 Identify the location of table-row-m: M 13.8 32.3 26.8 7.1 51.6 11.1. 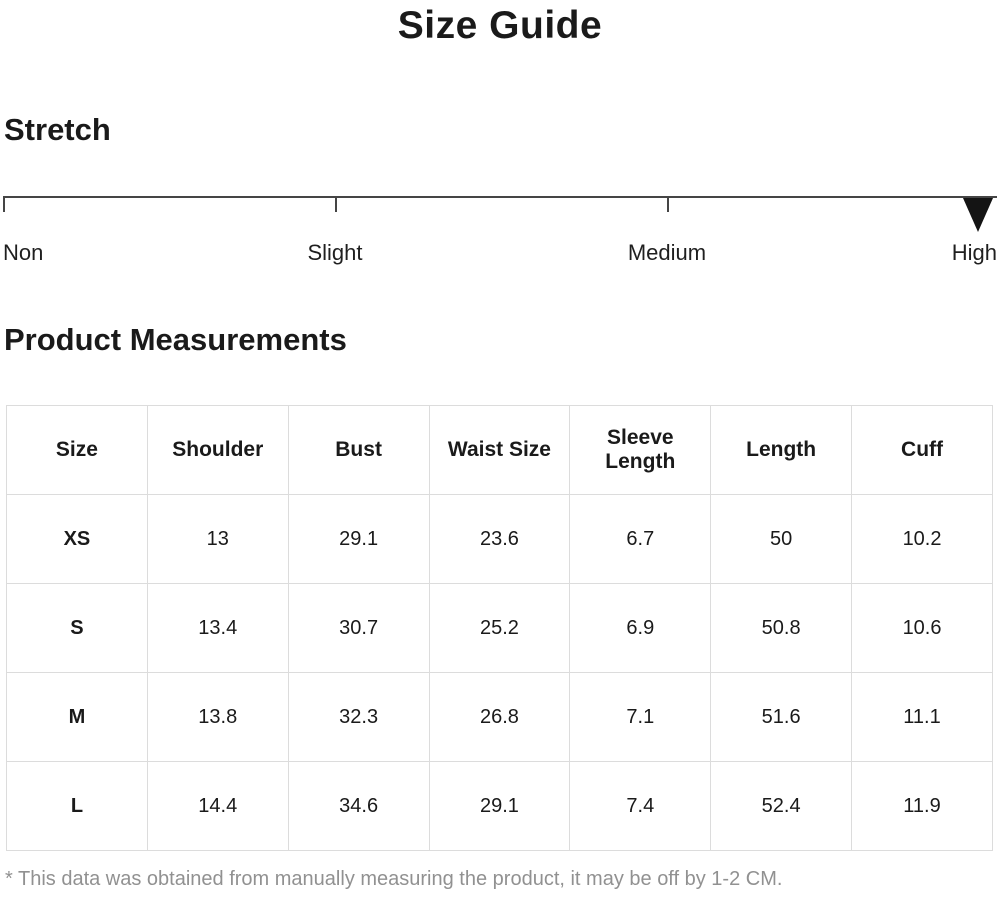
(499, 717).